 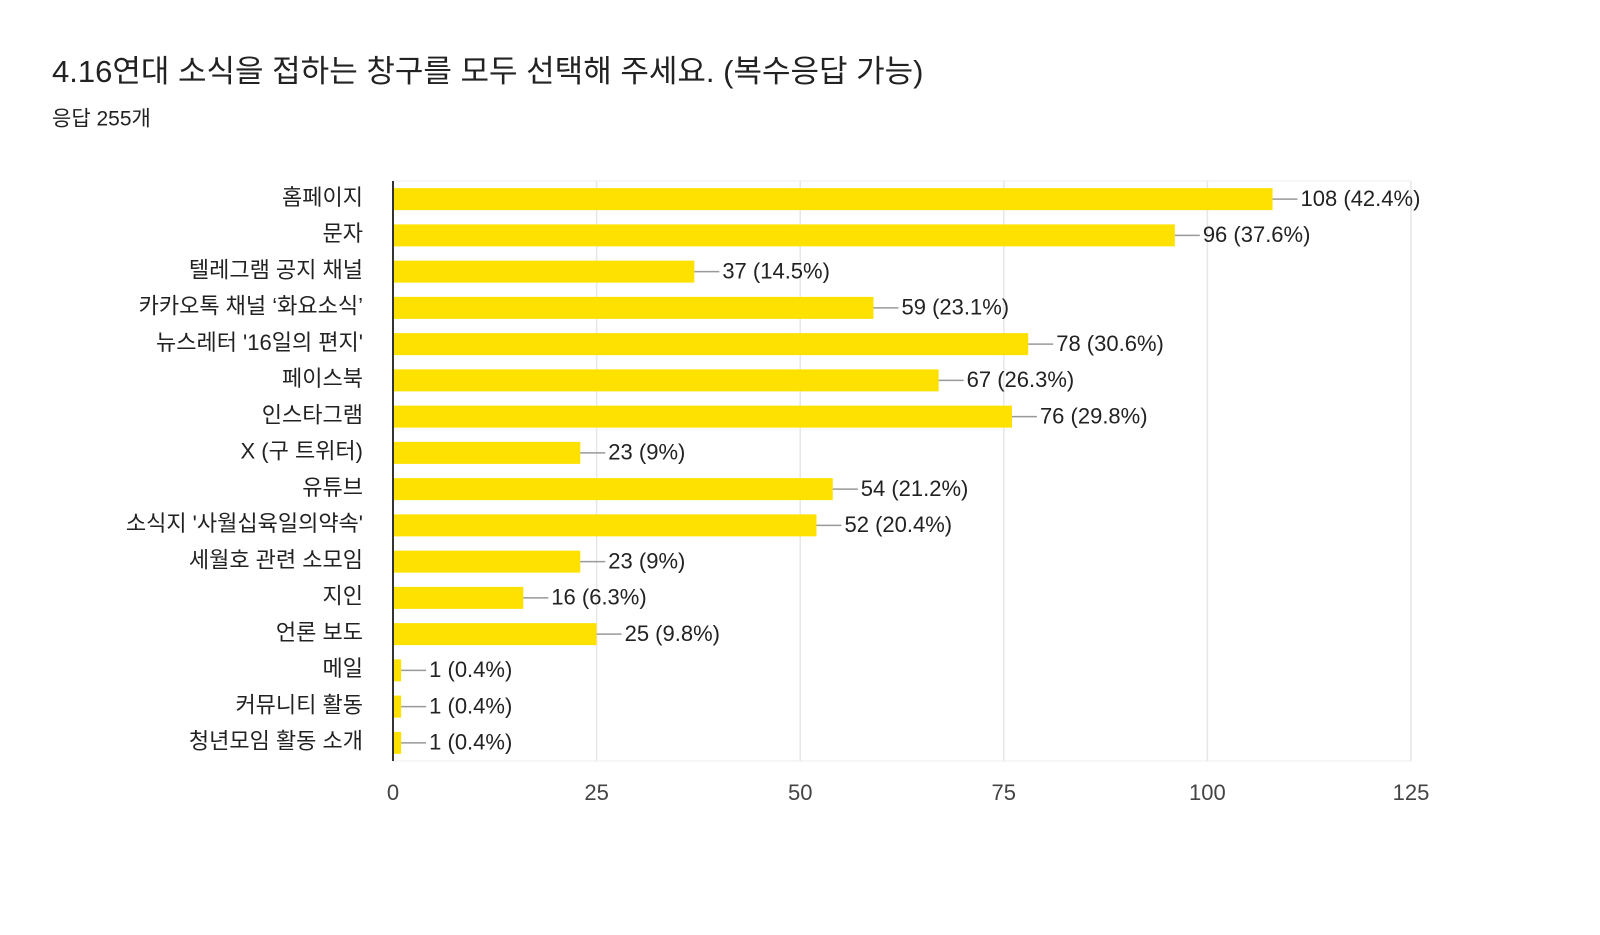 I want to click on x-tick-label: 125, so click(x=1411, y=792).